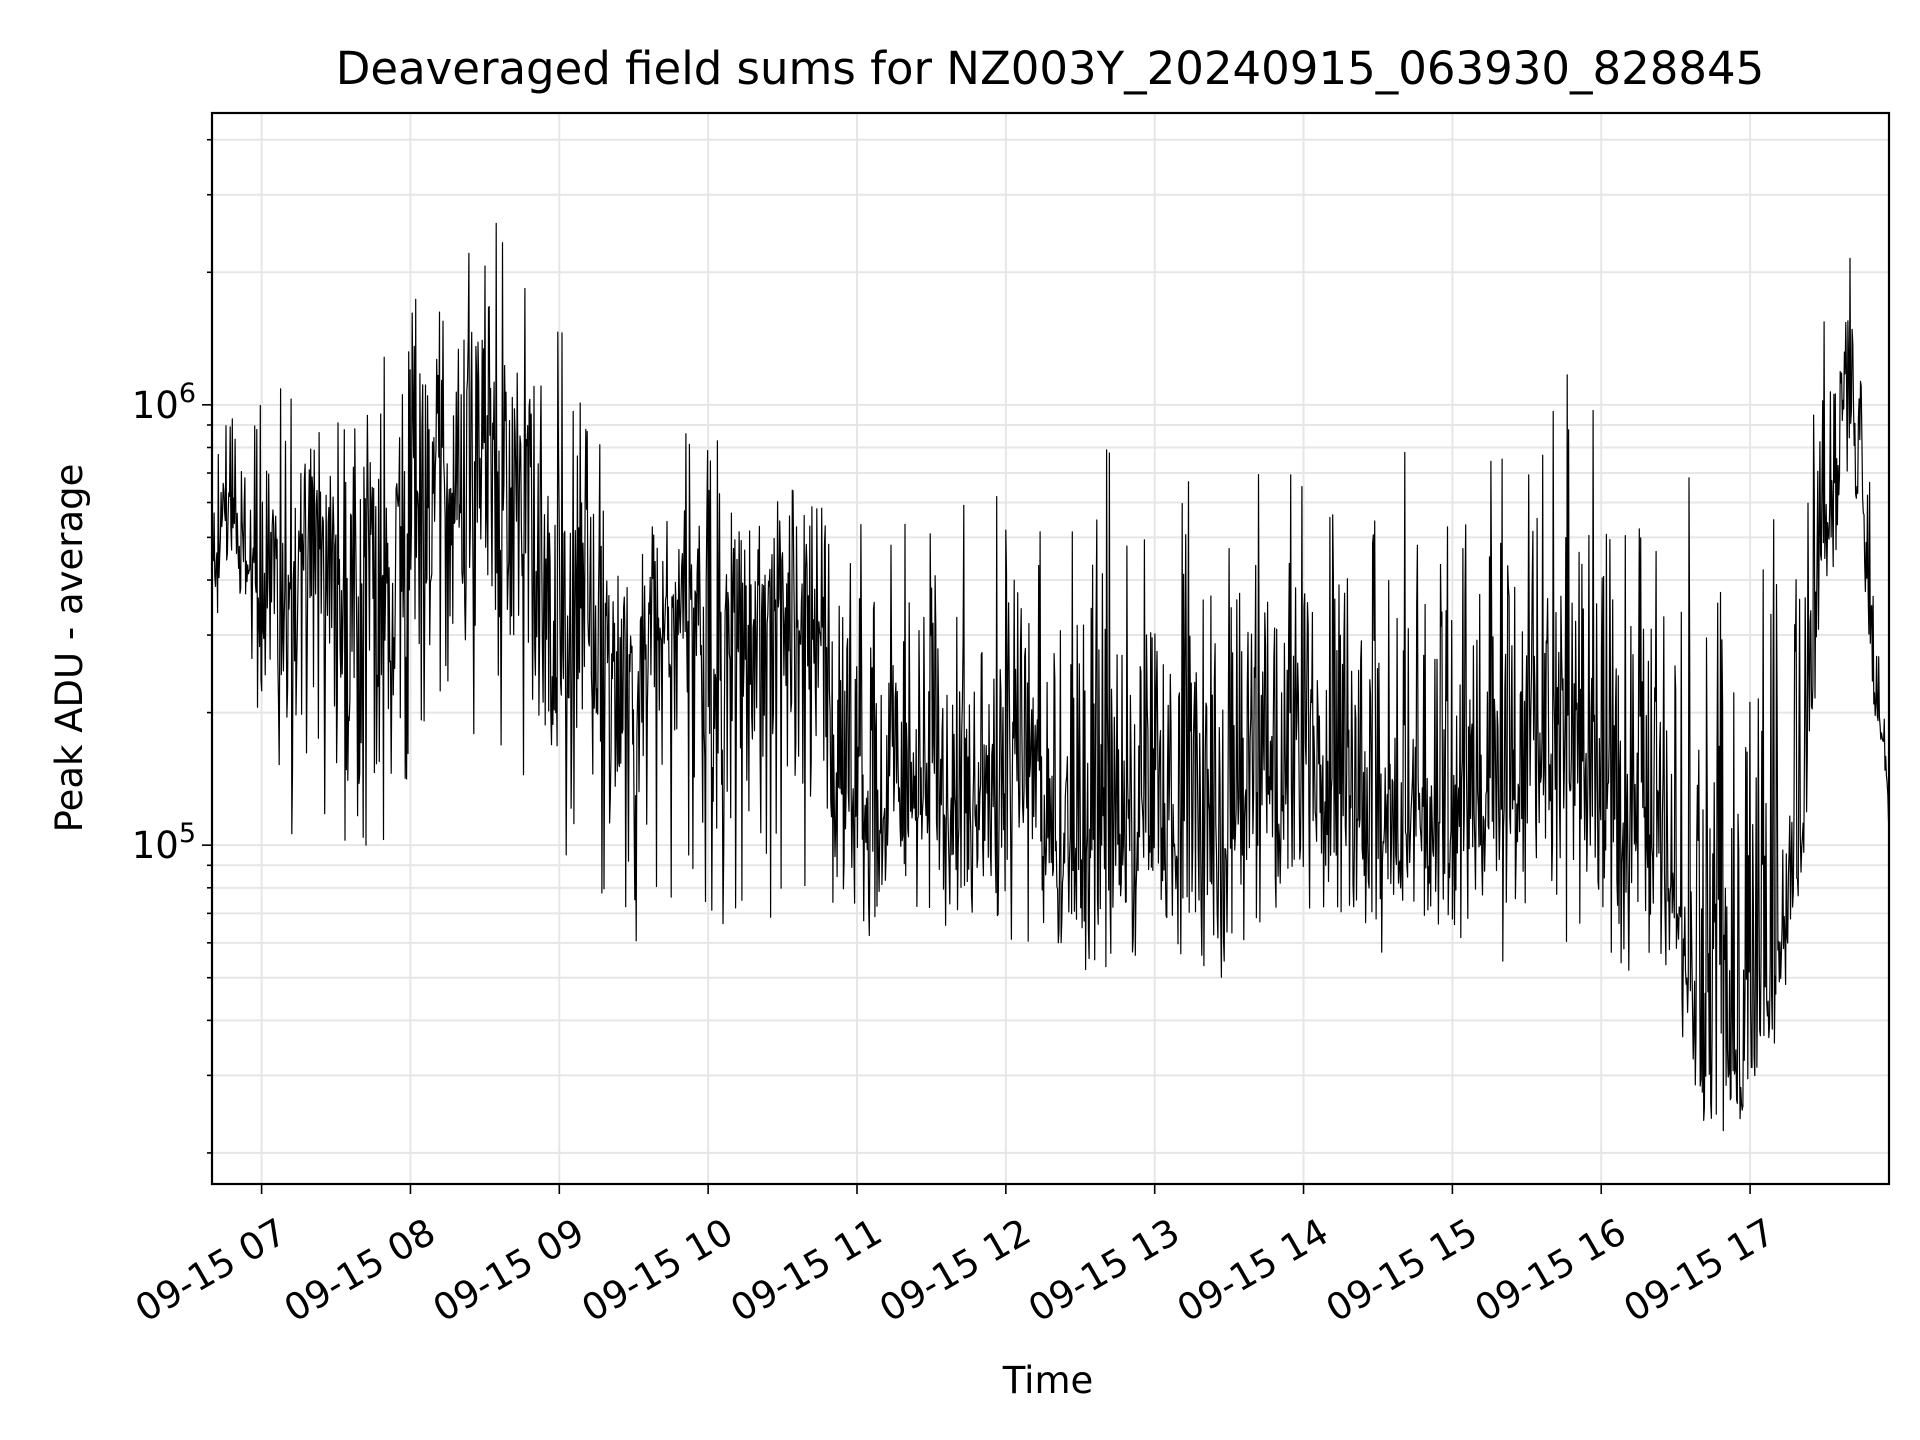 The image size is (1920, 1440). What do you see at coordinates (69, 648) in the screenshot?
I see `y-axis-label: Peak ADU - average` at bounding box center [69, 648].